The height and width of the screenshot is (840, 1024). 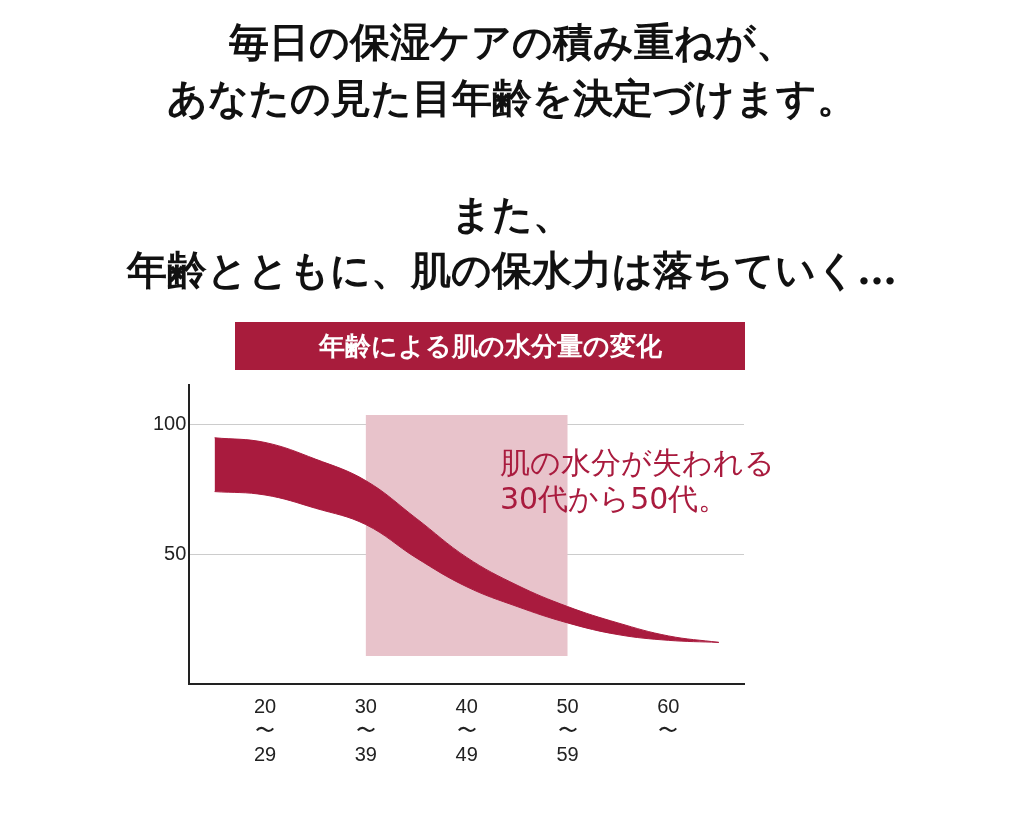 What do you see at coordinates (614, 498) in the screenshot?
I see `annotation: 30代から50代。` at bounding box center [614, 498].